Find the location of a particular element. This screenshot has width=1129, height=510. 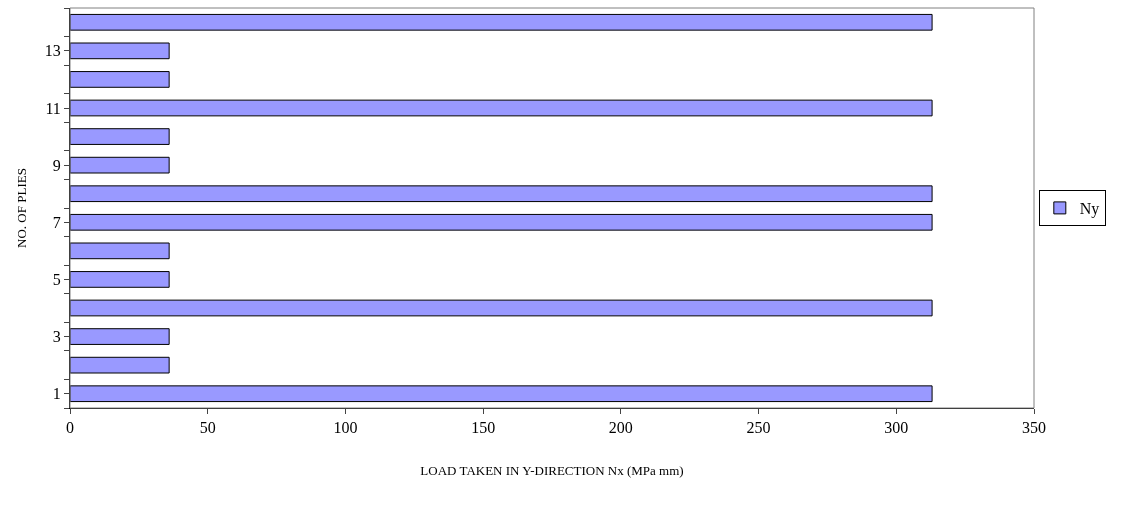

y-tick-label: 13 is located at coordinates (52, 51).